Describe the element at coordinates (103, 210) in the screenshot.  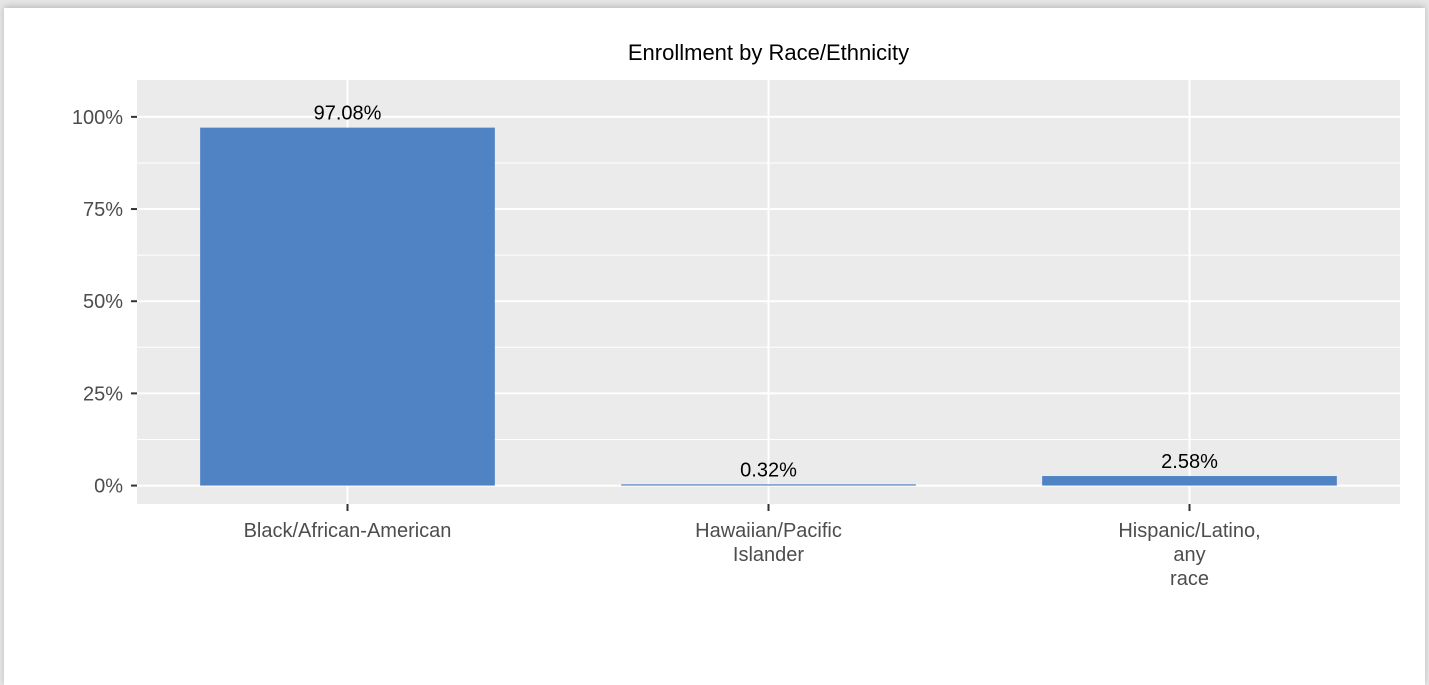
I see `y-tick-label: 75%` at that location.